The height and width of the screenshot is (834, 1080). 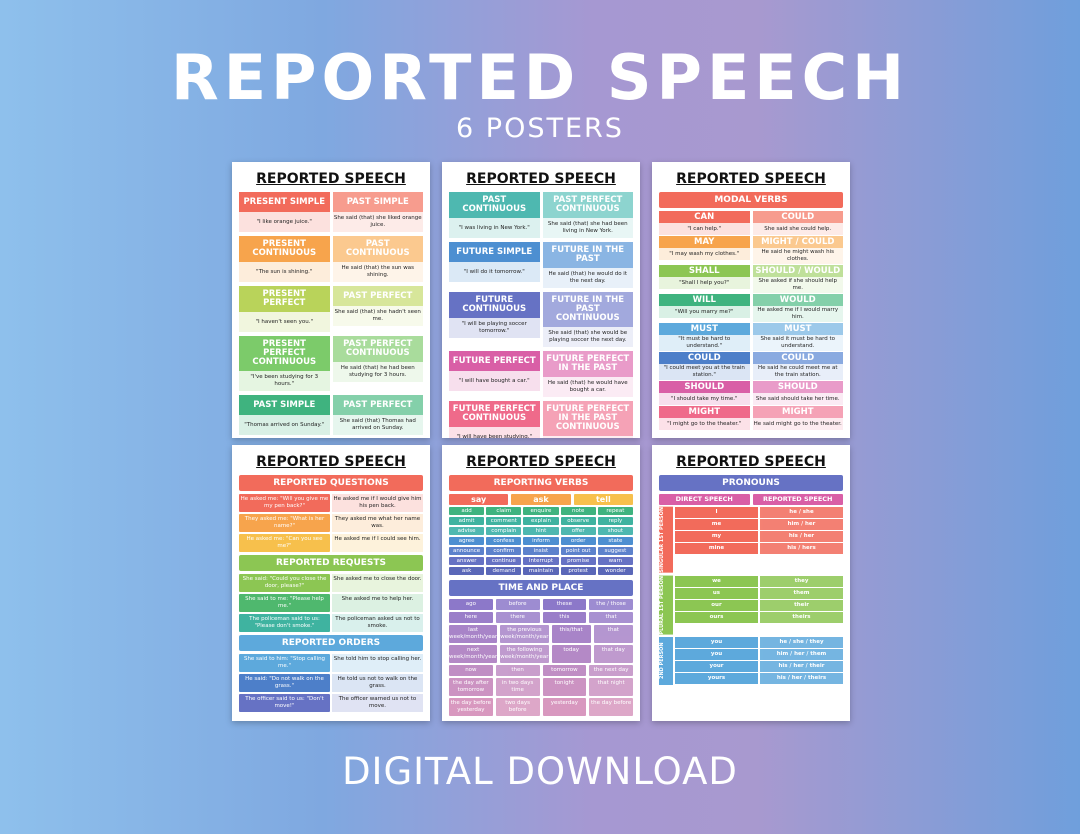 What do you see at coordinates (704, 499) in the screenshot?
I see `pronoun-head: DIRECT SPEECH` at bounding box center [704, 499].